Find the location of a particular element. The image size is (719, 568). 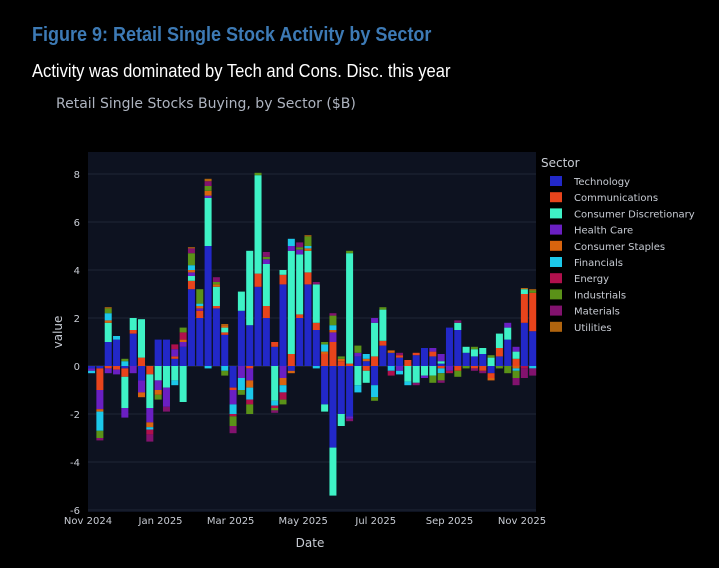

legend-item: Industrials is located at coordinates (600, 295).